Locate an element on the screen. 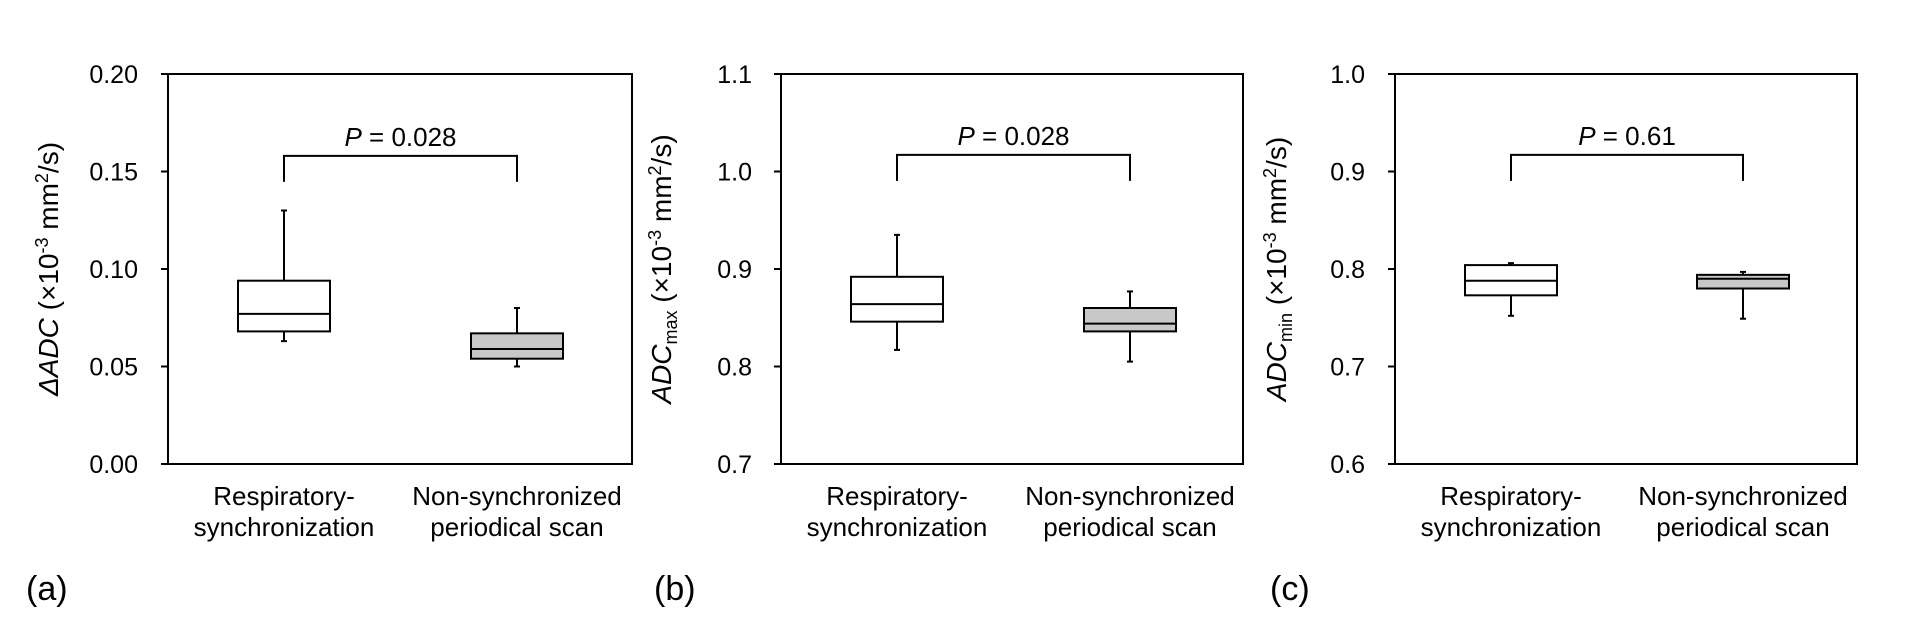 The image size is (1925, 632). panel-label: (c) is located at coordinates (1290, 589).